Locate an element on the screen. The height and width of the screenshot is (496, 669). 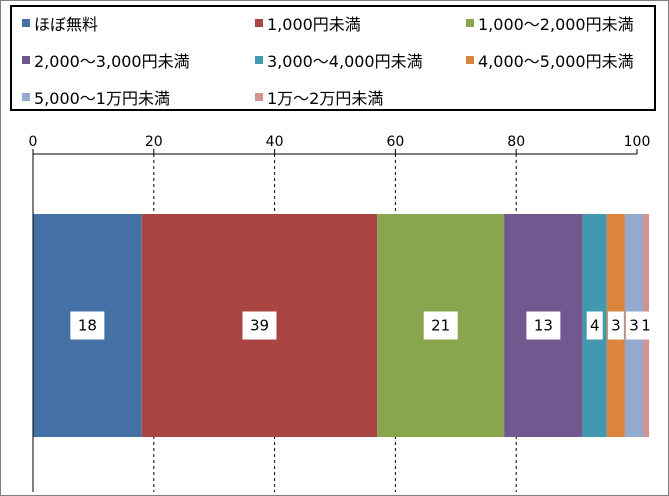
data-label: 21 is located at coordinates (440, 325).